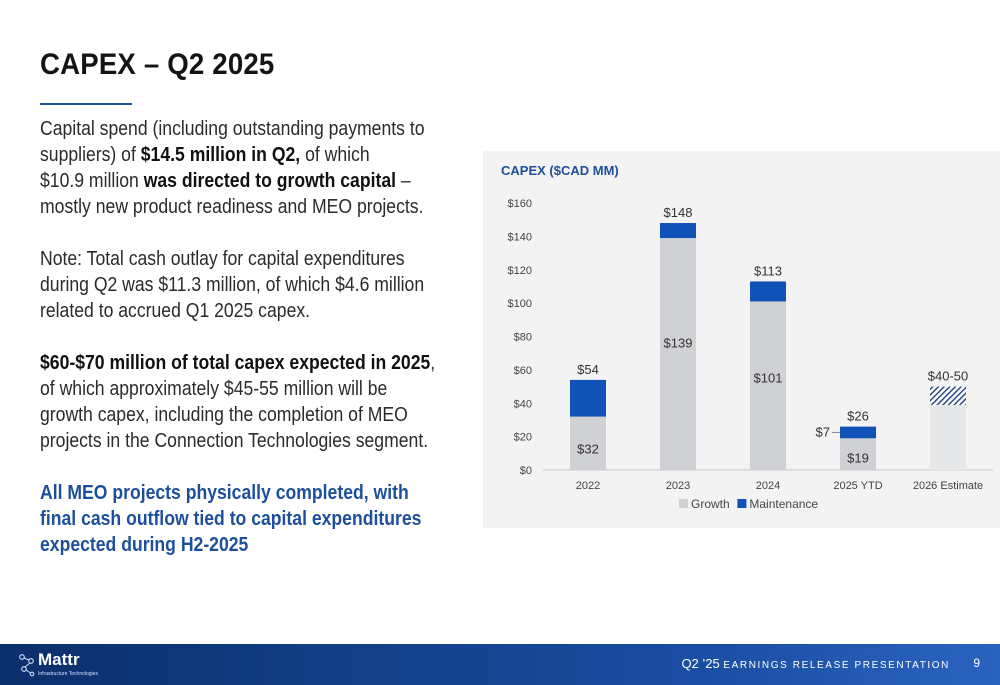  I want to click on x-tick-label: 2024, so click(768, 486).